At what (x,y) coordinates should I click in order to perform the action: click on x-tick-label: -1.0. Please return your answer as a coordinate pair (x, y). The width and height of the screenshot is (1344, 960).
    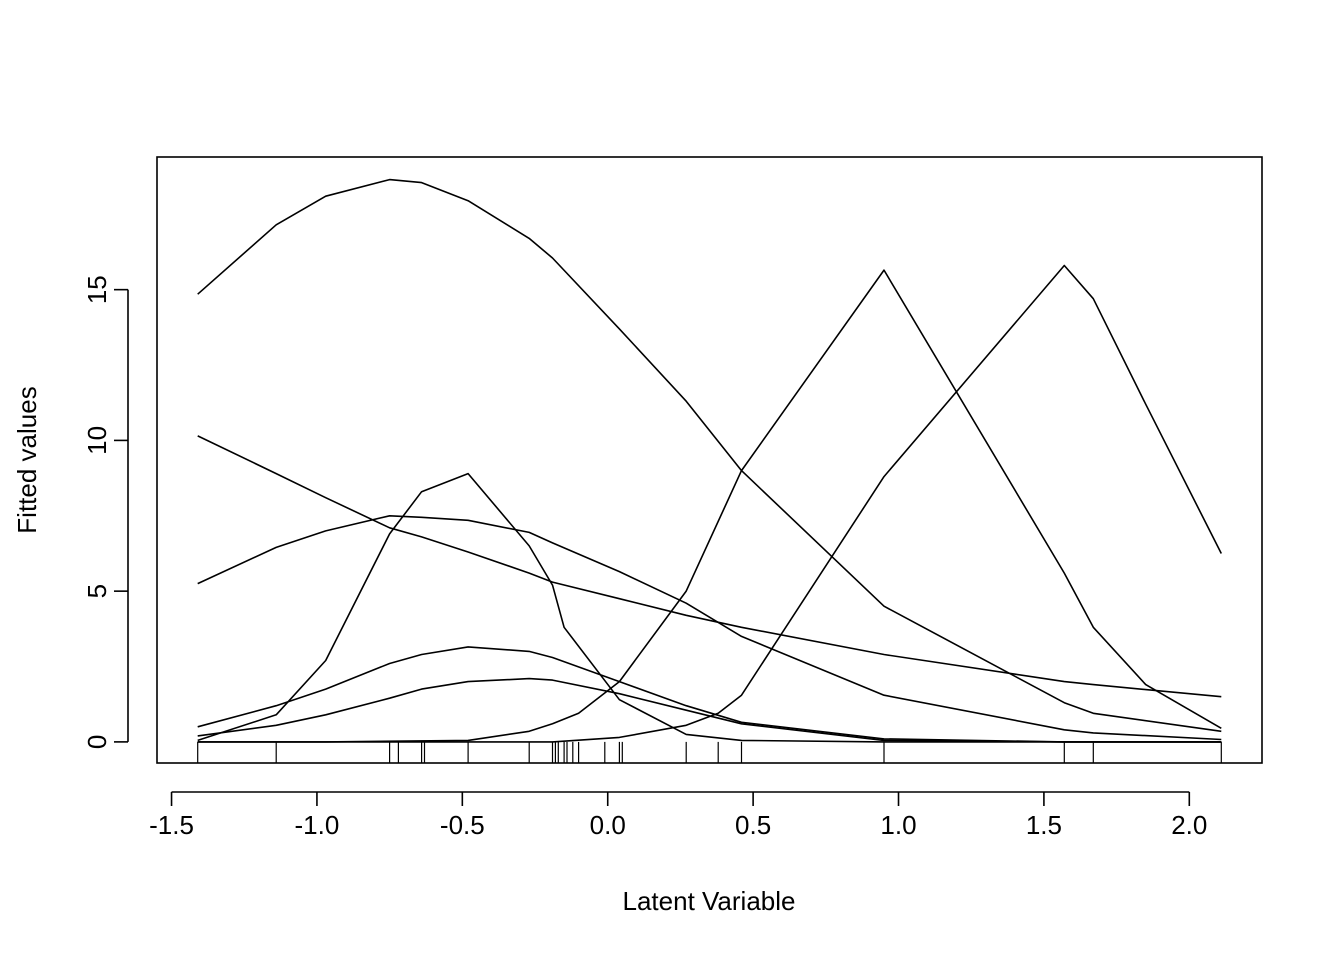
    Looking at the image, I should click on (317, 825).